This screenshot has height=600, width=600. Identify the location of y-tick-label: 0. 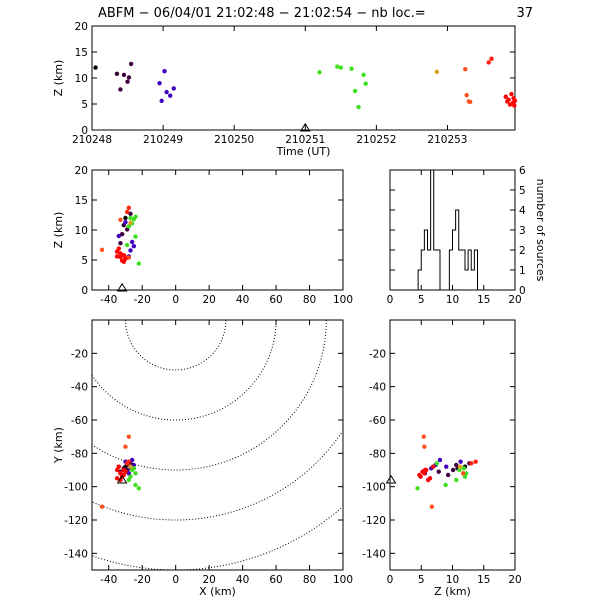
(84, 131).